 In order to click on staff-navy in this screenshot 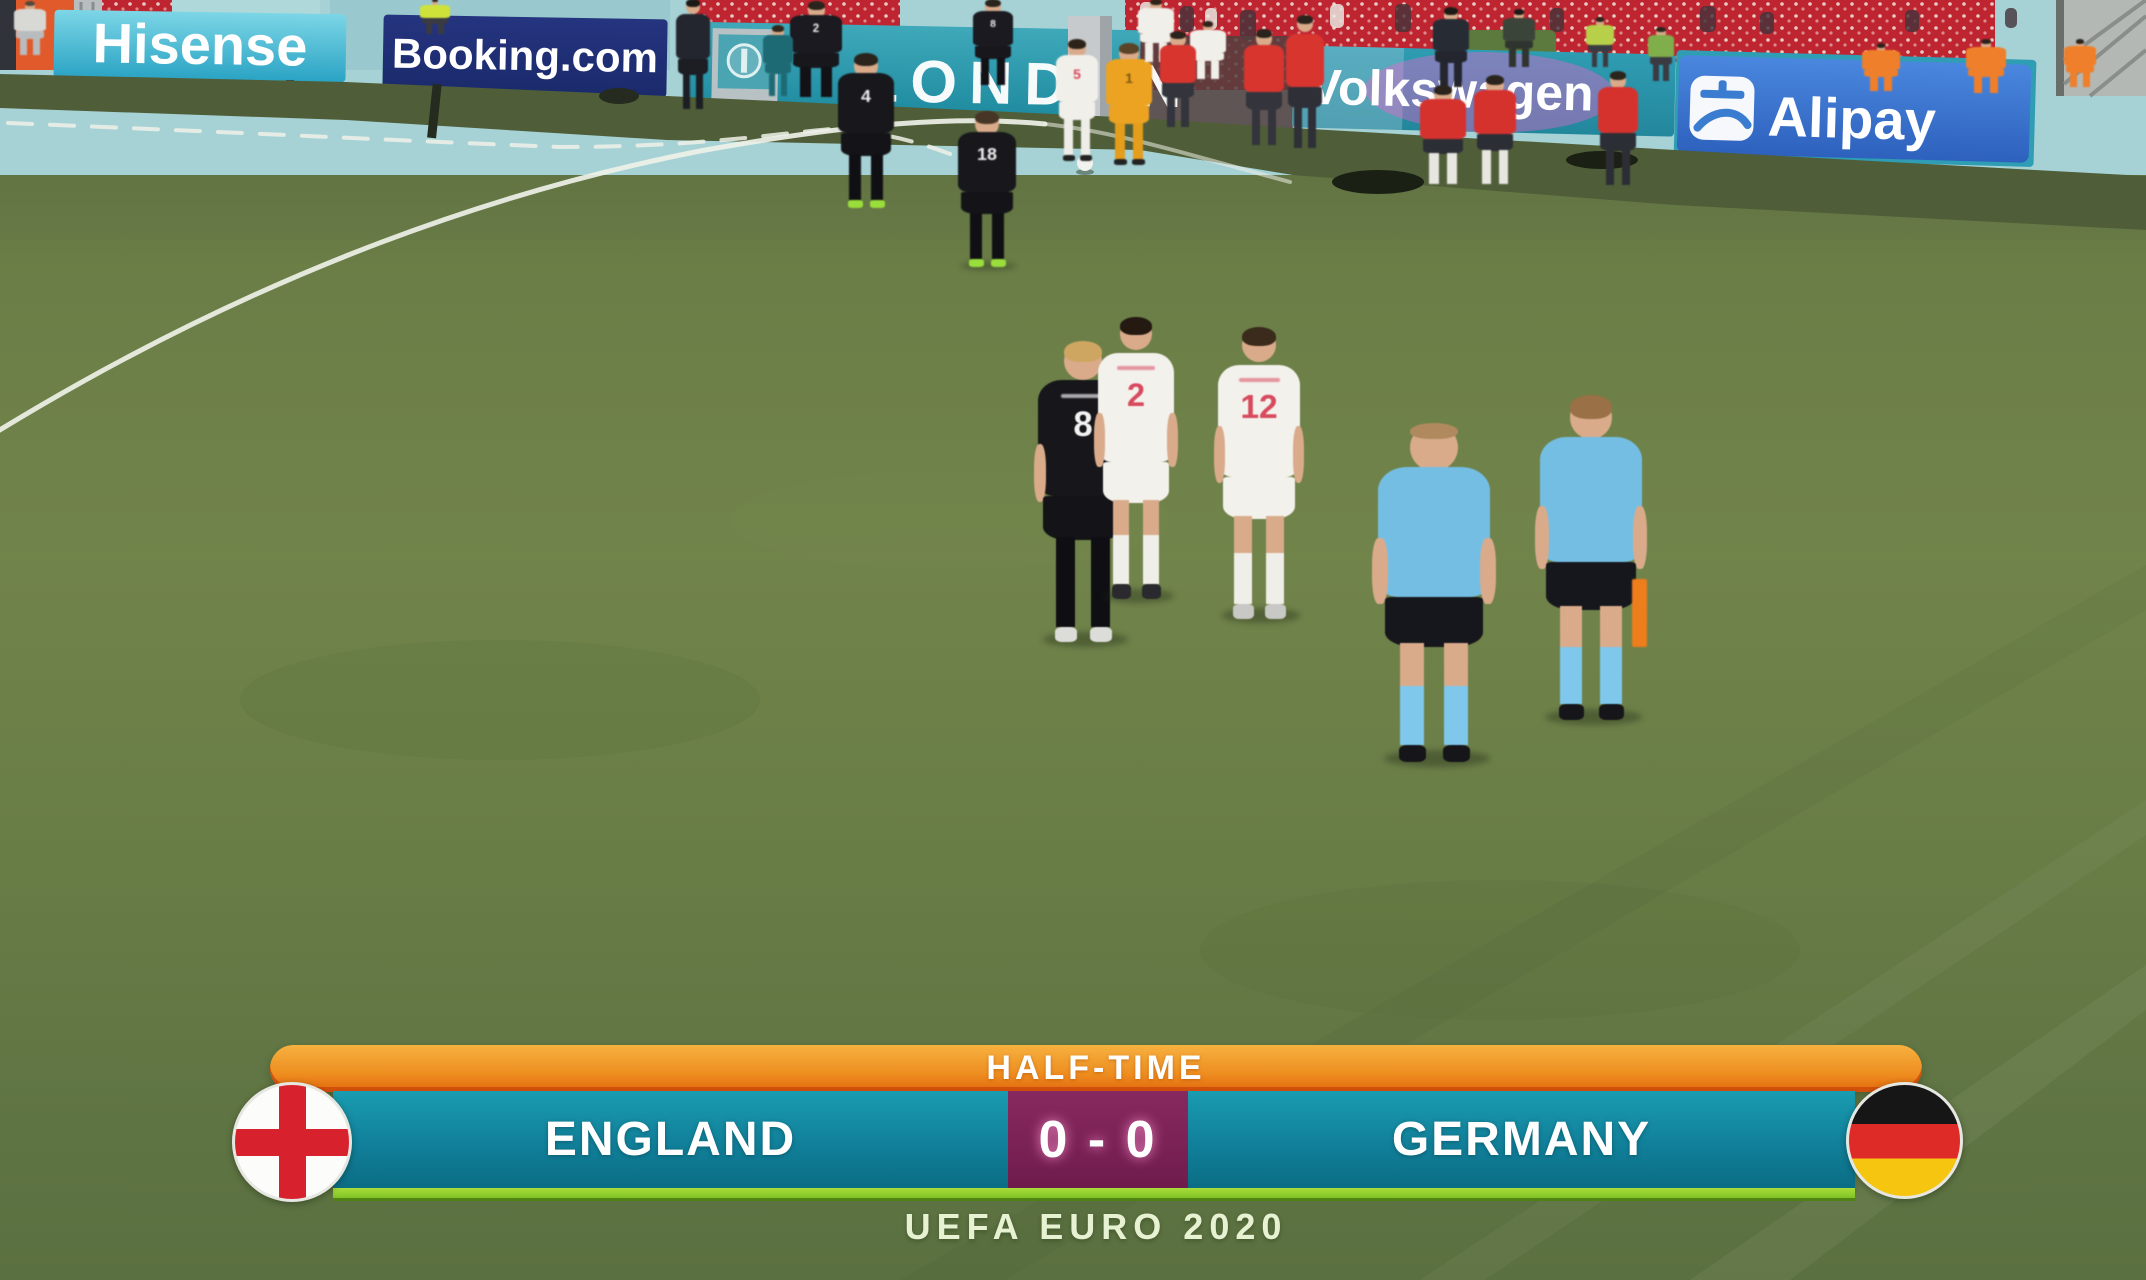, I will do `click(1451, 49)`.